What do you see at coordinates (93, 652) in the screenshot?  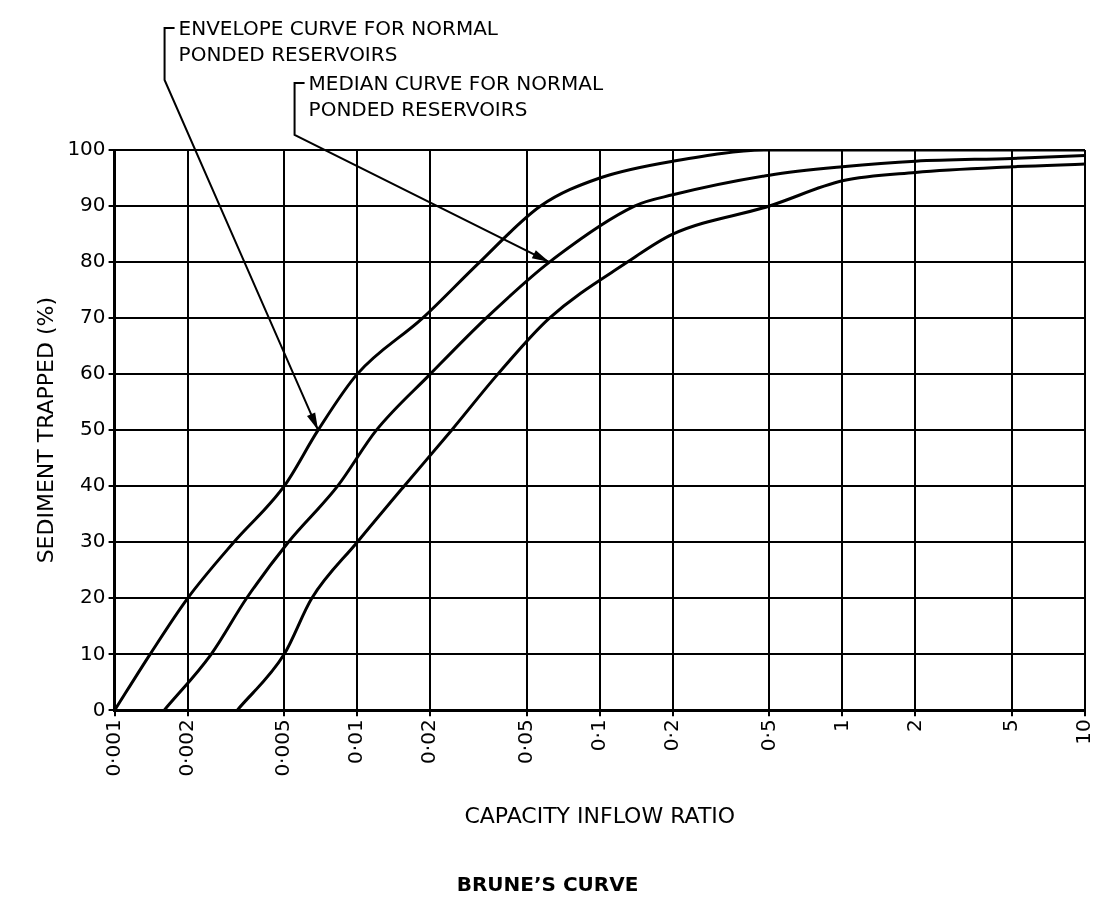 I see `y-tick-label: 10` at bounding box center [93, 652].